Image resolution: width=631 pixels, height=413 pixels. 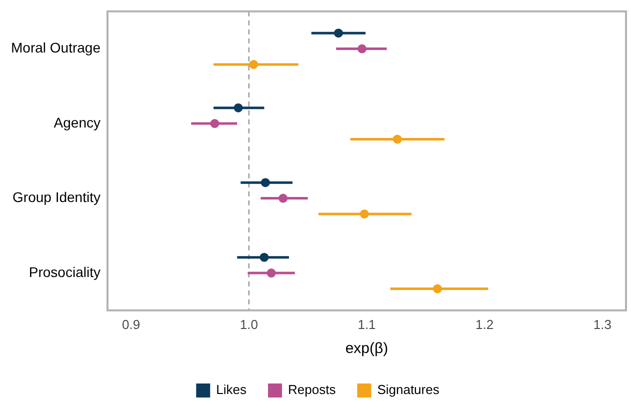 I want to click on y-tick-label: Prosociality, so click(x=64, y=272).